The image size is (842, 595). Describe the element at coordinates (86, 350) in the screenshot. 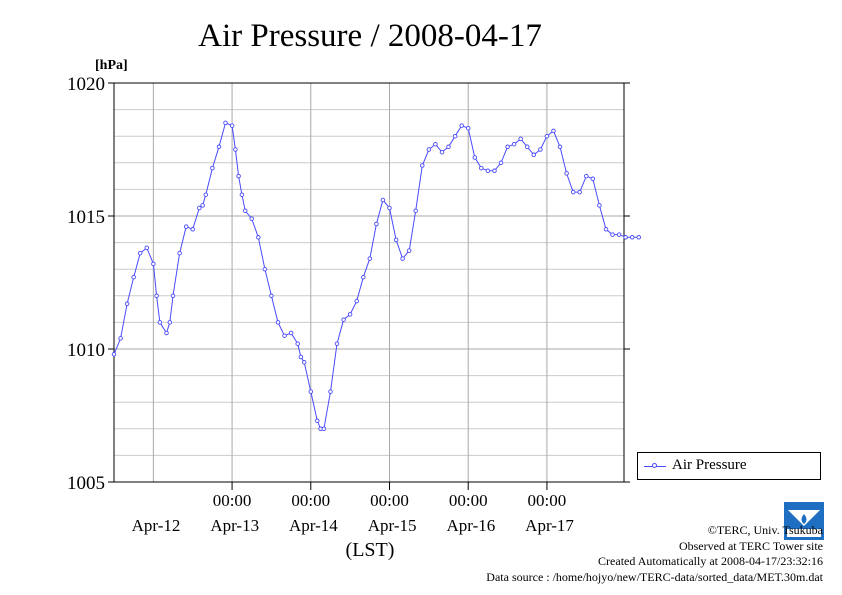

I see `y-tick-label: 1010` at that location.